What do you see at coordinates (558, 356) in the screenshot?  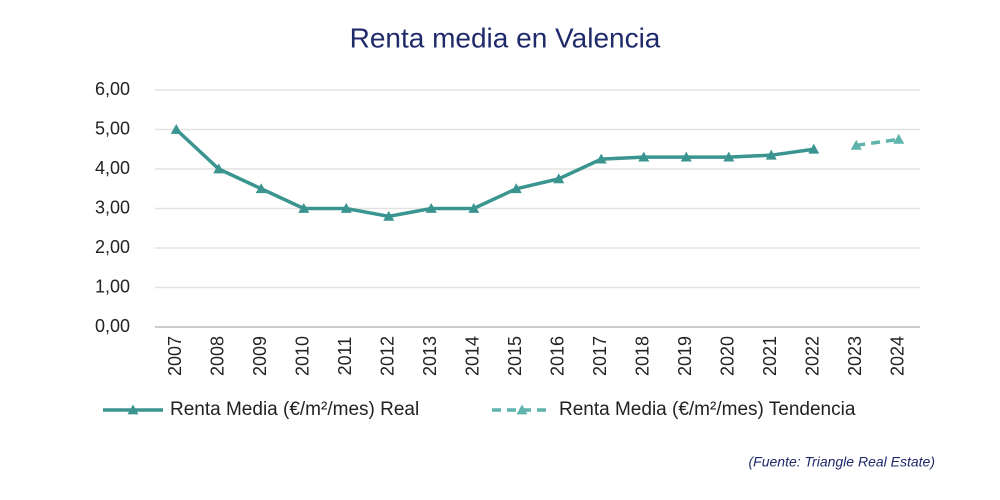 I see `x-tick-label: 2016` at bounding box center [558, 356].